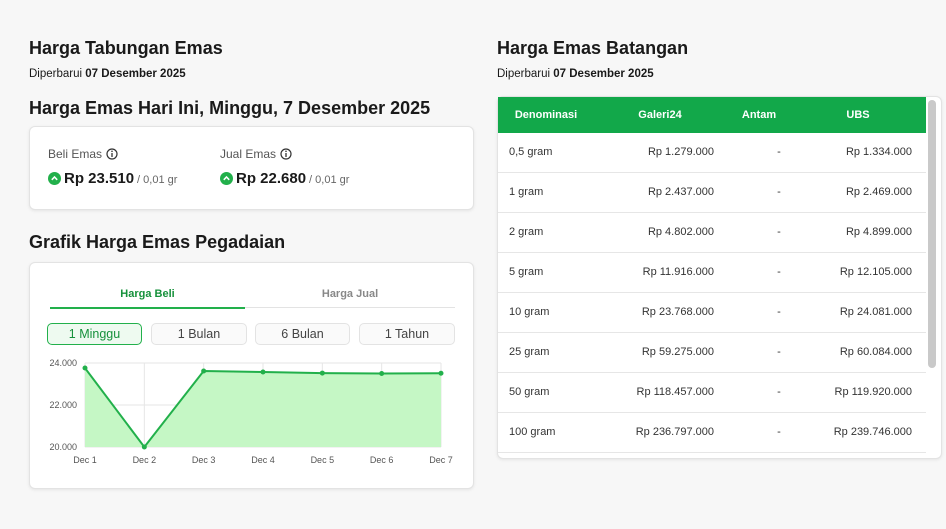 The image size is (946, 529). I want to click on table-row: 100 gram Rp 236.797.000 - Rp 239.746.000, so click(712, 433).